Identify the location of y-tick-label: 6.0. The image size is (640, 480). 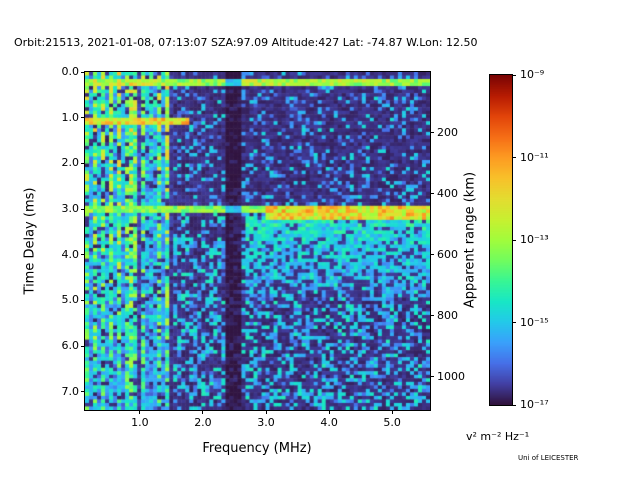
(70, 346).